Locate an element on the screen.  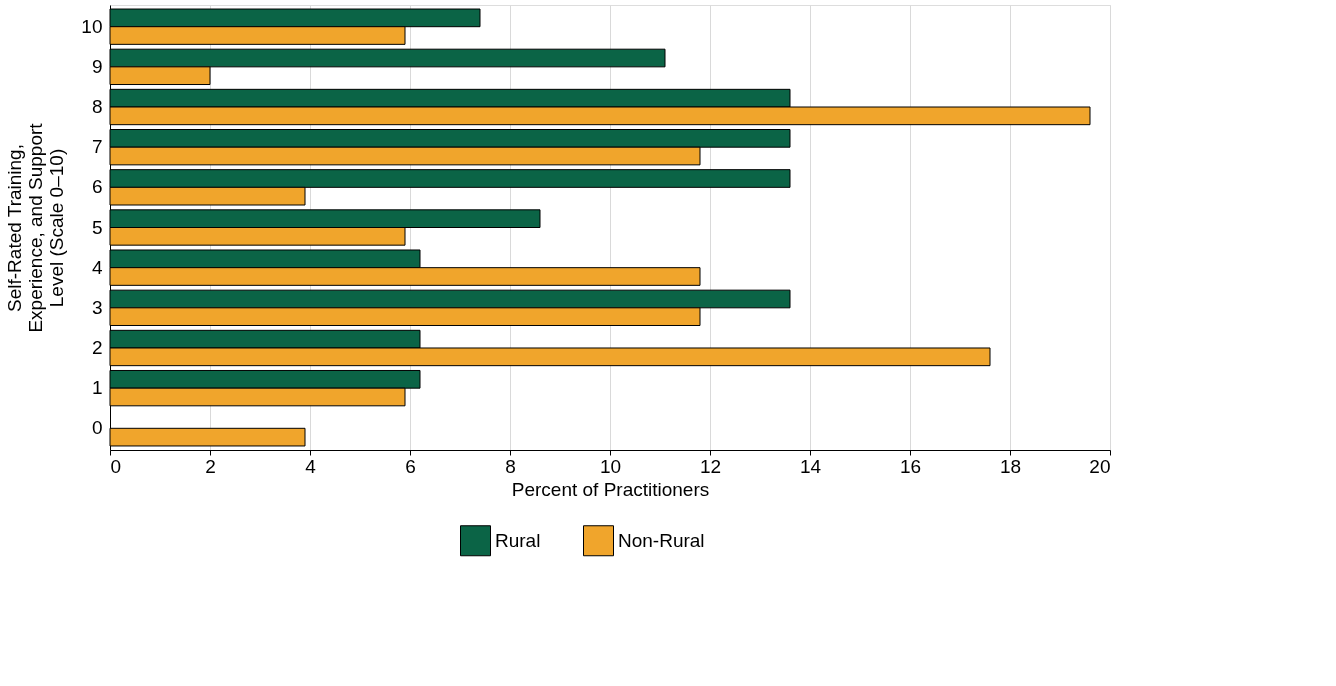
x-tick-label: 0 is located at coordinates (116, 466).